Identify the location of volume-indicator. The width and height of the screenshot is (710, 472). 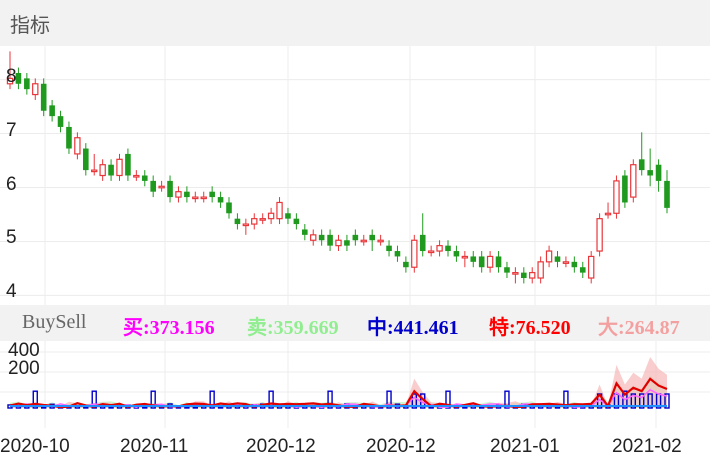
(338, 383).